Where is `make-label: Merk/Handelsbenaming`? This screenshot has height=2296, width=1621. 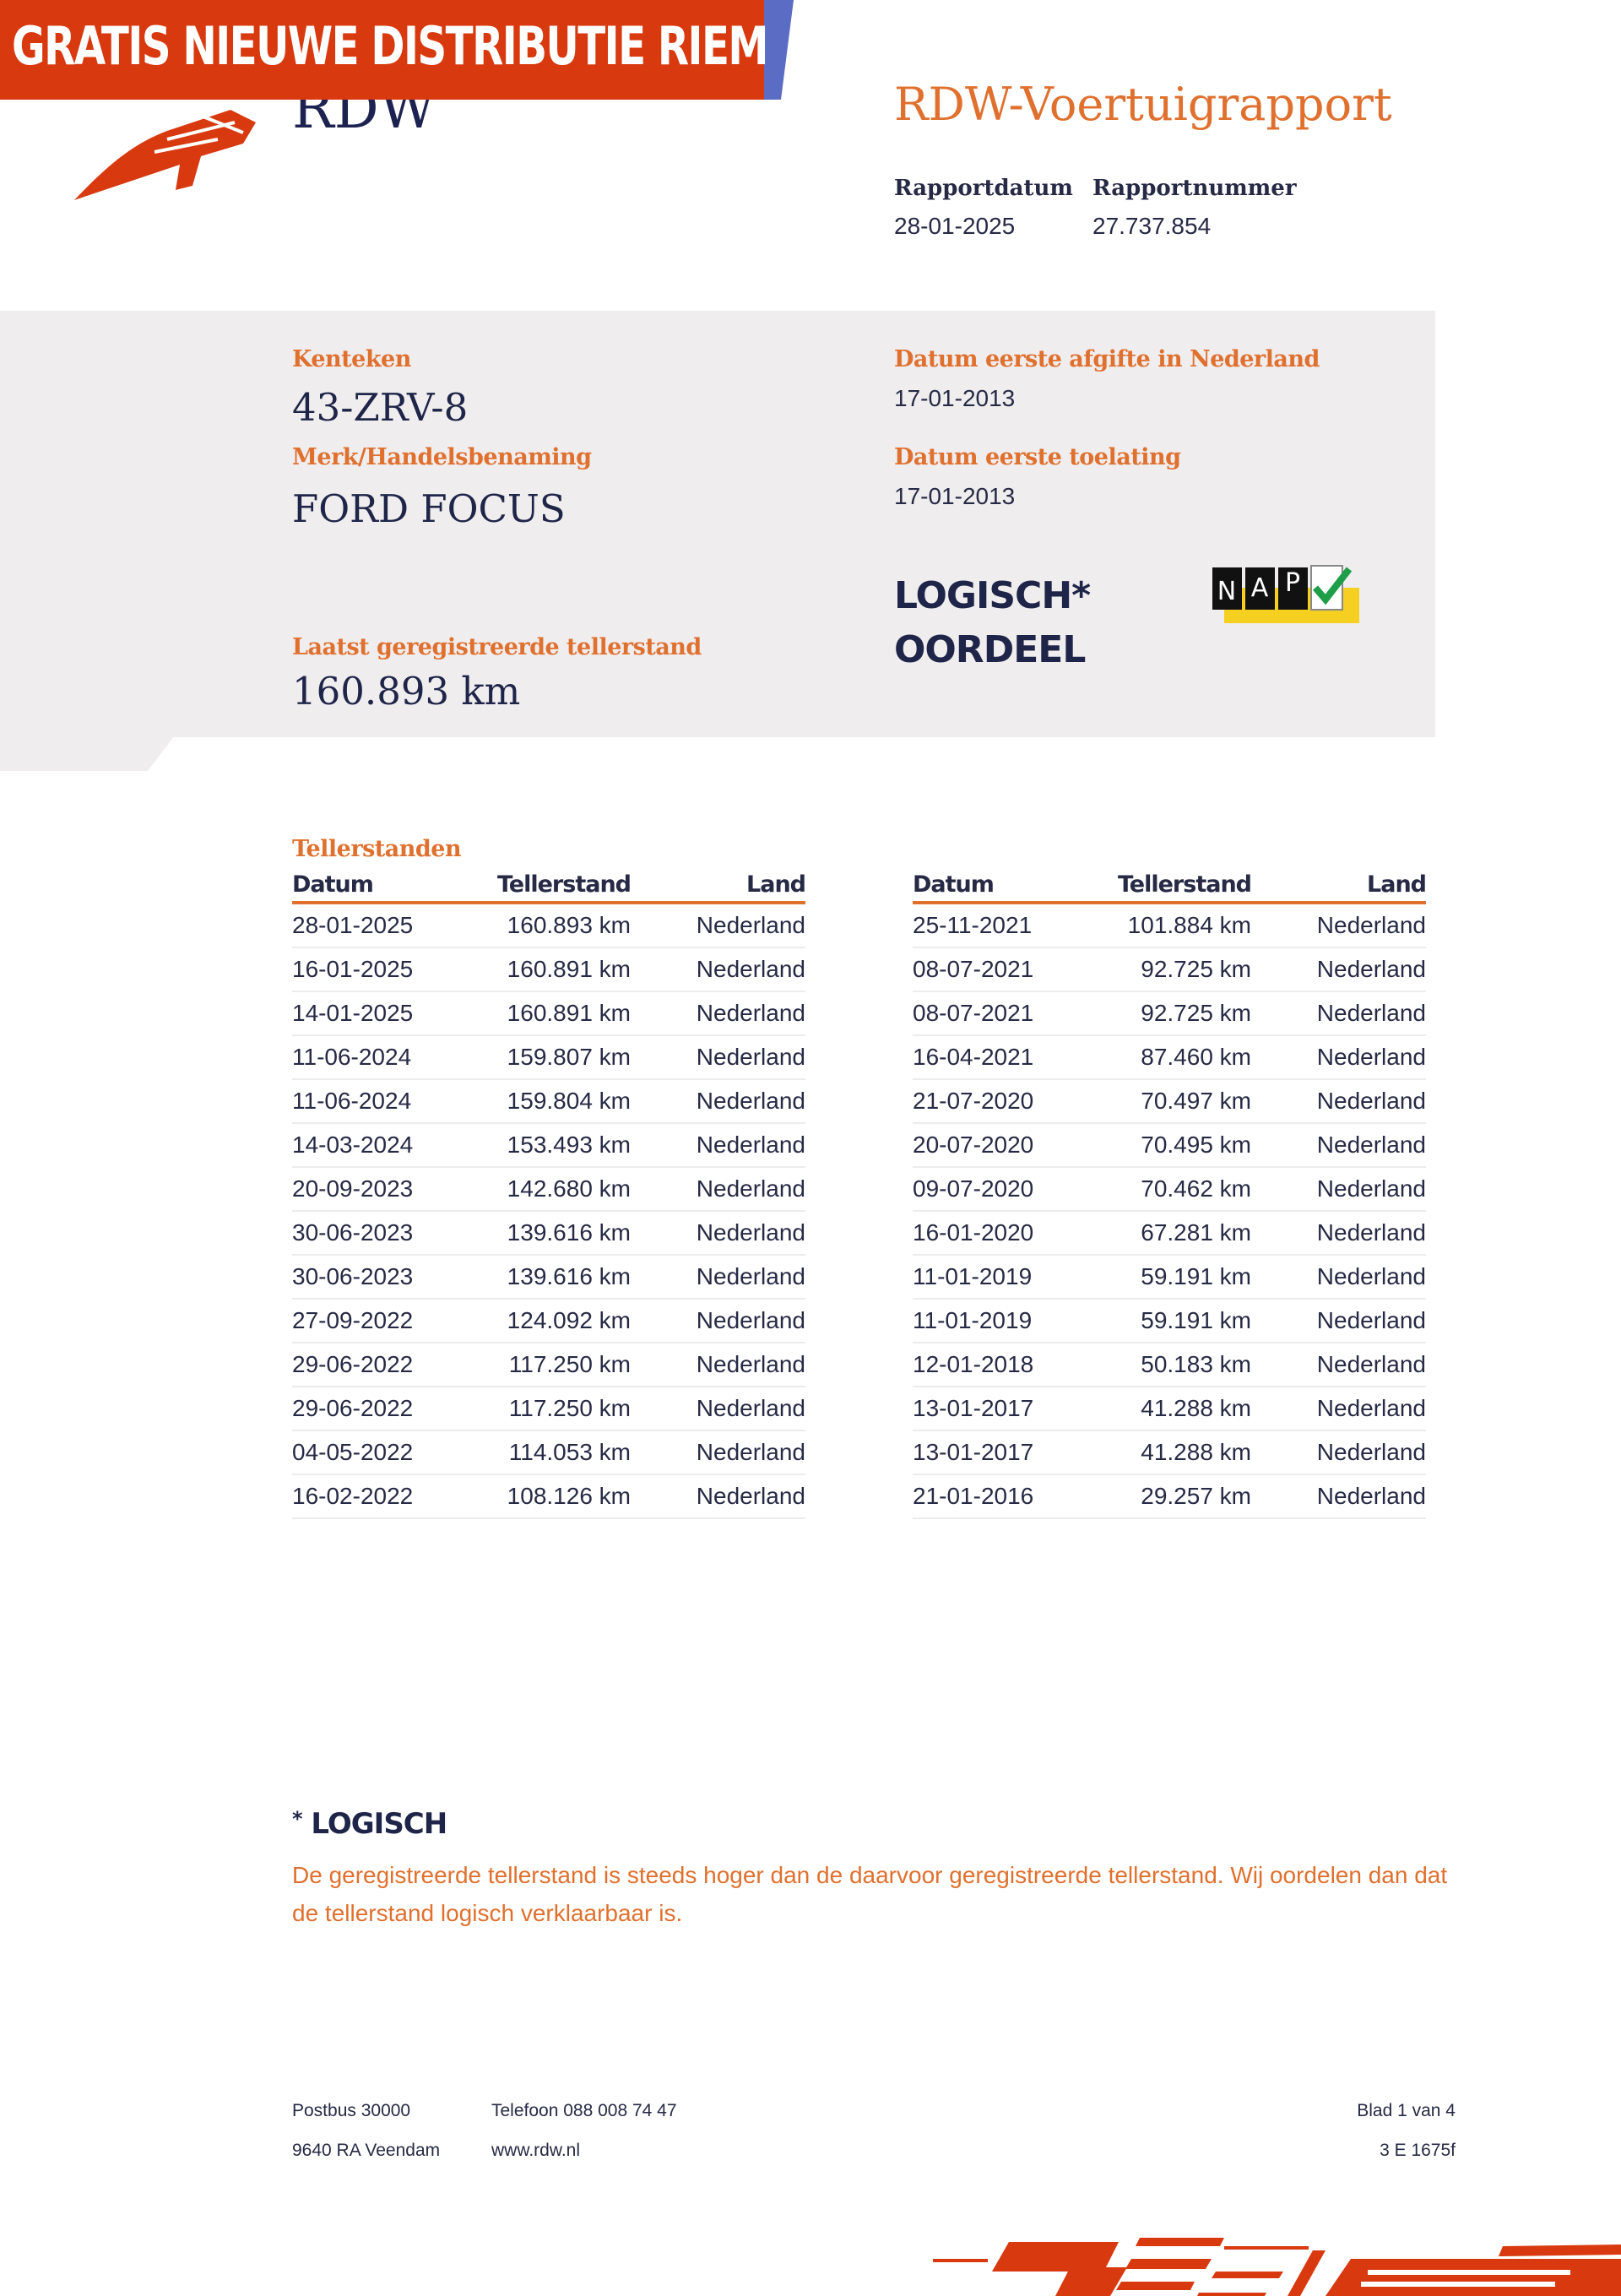 make-label: Merk/Handelsbenaming is located at coordinates (442, 457).